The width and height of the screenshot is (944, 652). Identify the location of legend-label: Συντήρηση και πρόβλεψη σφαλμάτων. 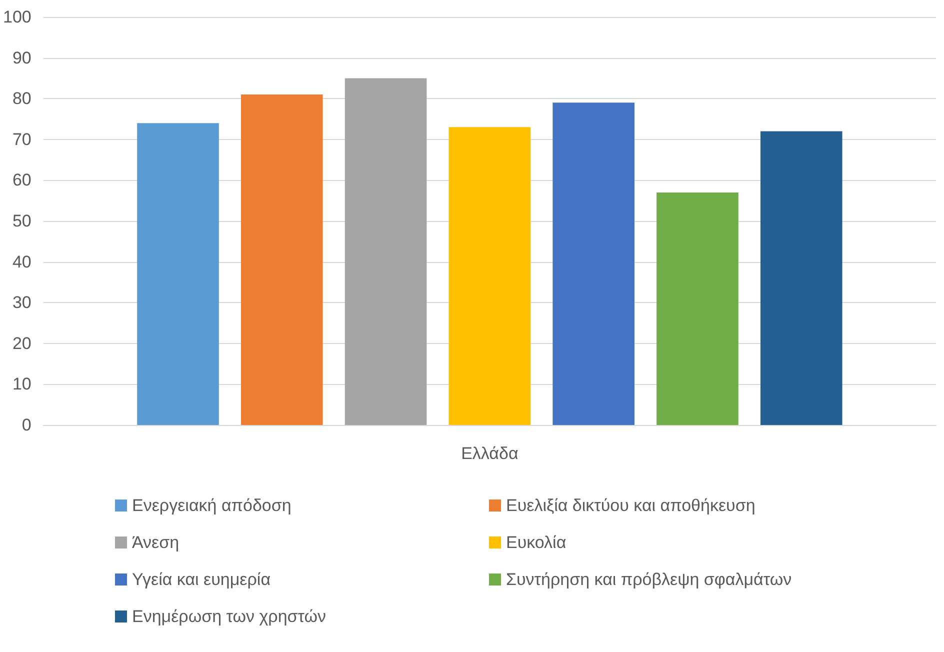
(649, 579).